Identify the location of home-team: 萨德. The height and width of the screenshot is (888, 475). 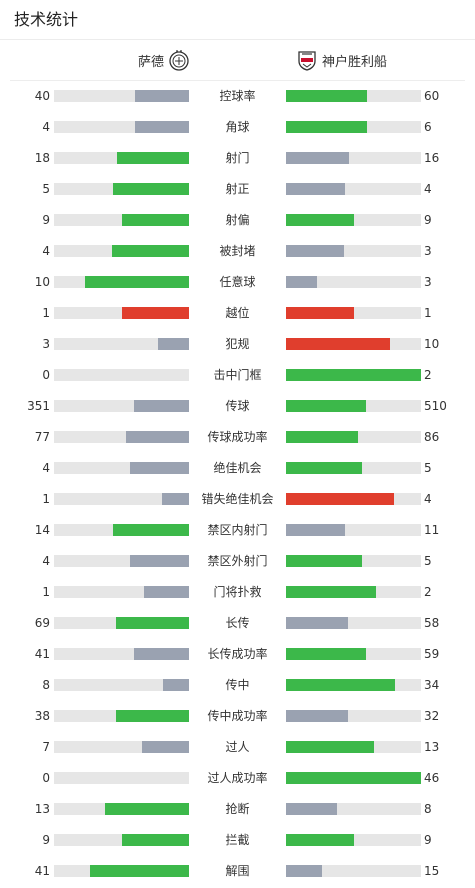
(166, 60).